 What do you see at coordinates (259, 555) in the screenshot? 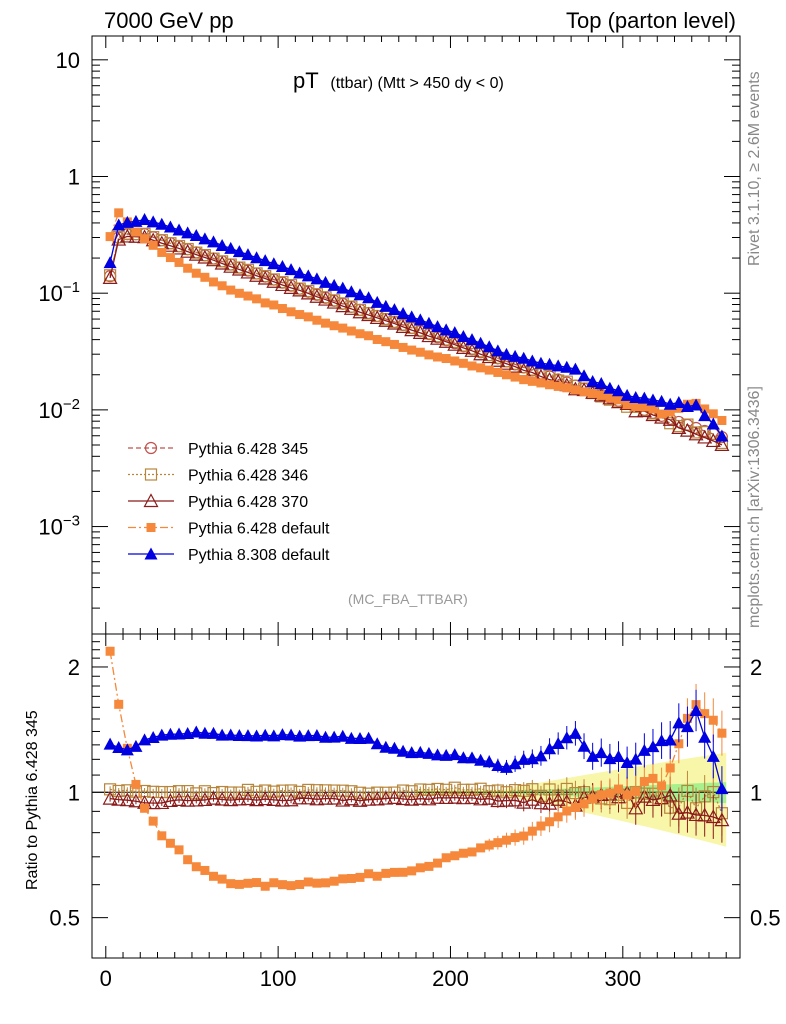
I see `legend-label: Pythia 8.308 default` at bounding box center [259, 555].